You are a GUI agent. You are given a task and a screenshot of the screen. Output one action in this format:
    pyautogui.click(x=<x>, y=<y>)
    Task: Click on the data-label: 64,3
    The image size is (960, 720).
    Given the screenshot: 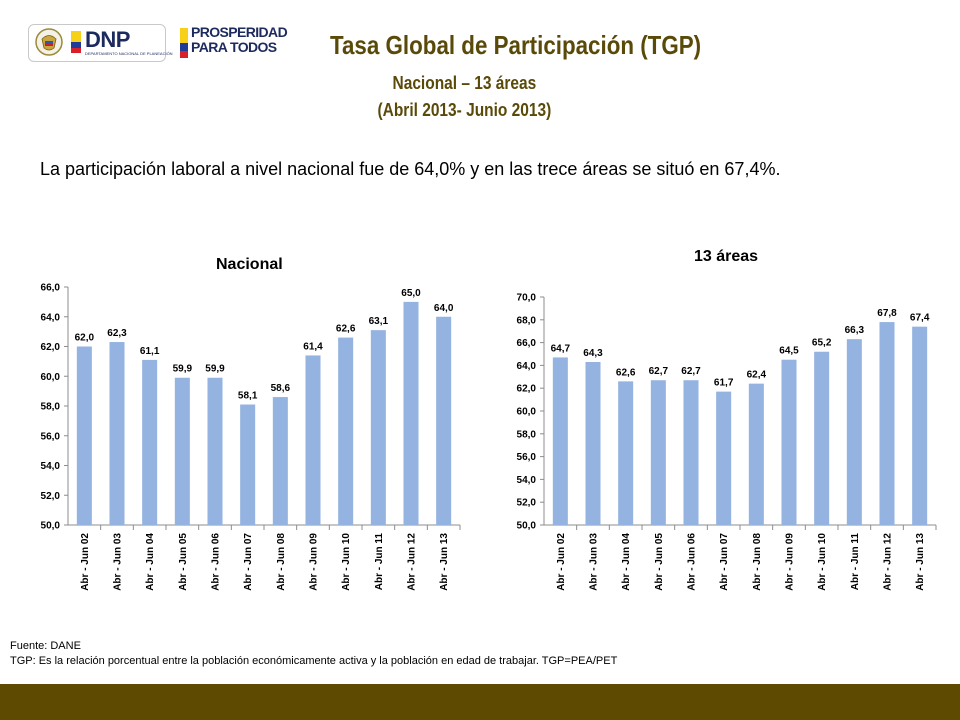 What is the action you would take?
    pyautogui.click(x=593, y=353)
    